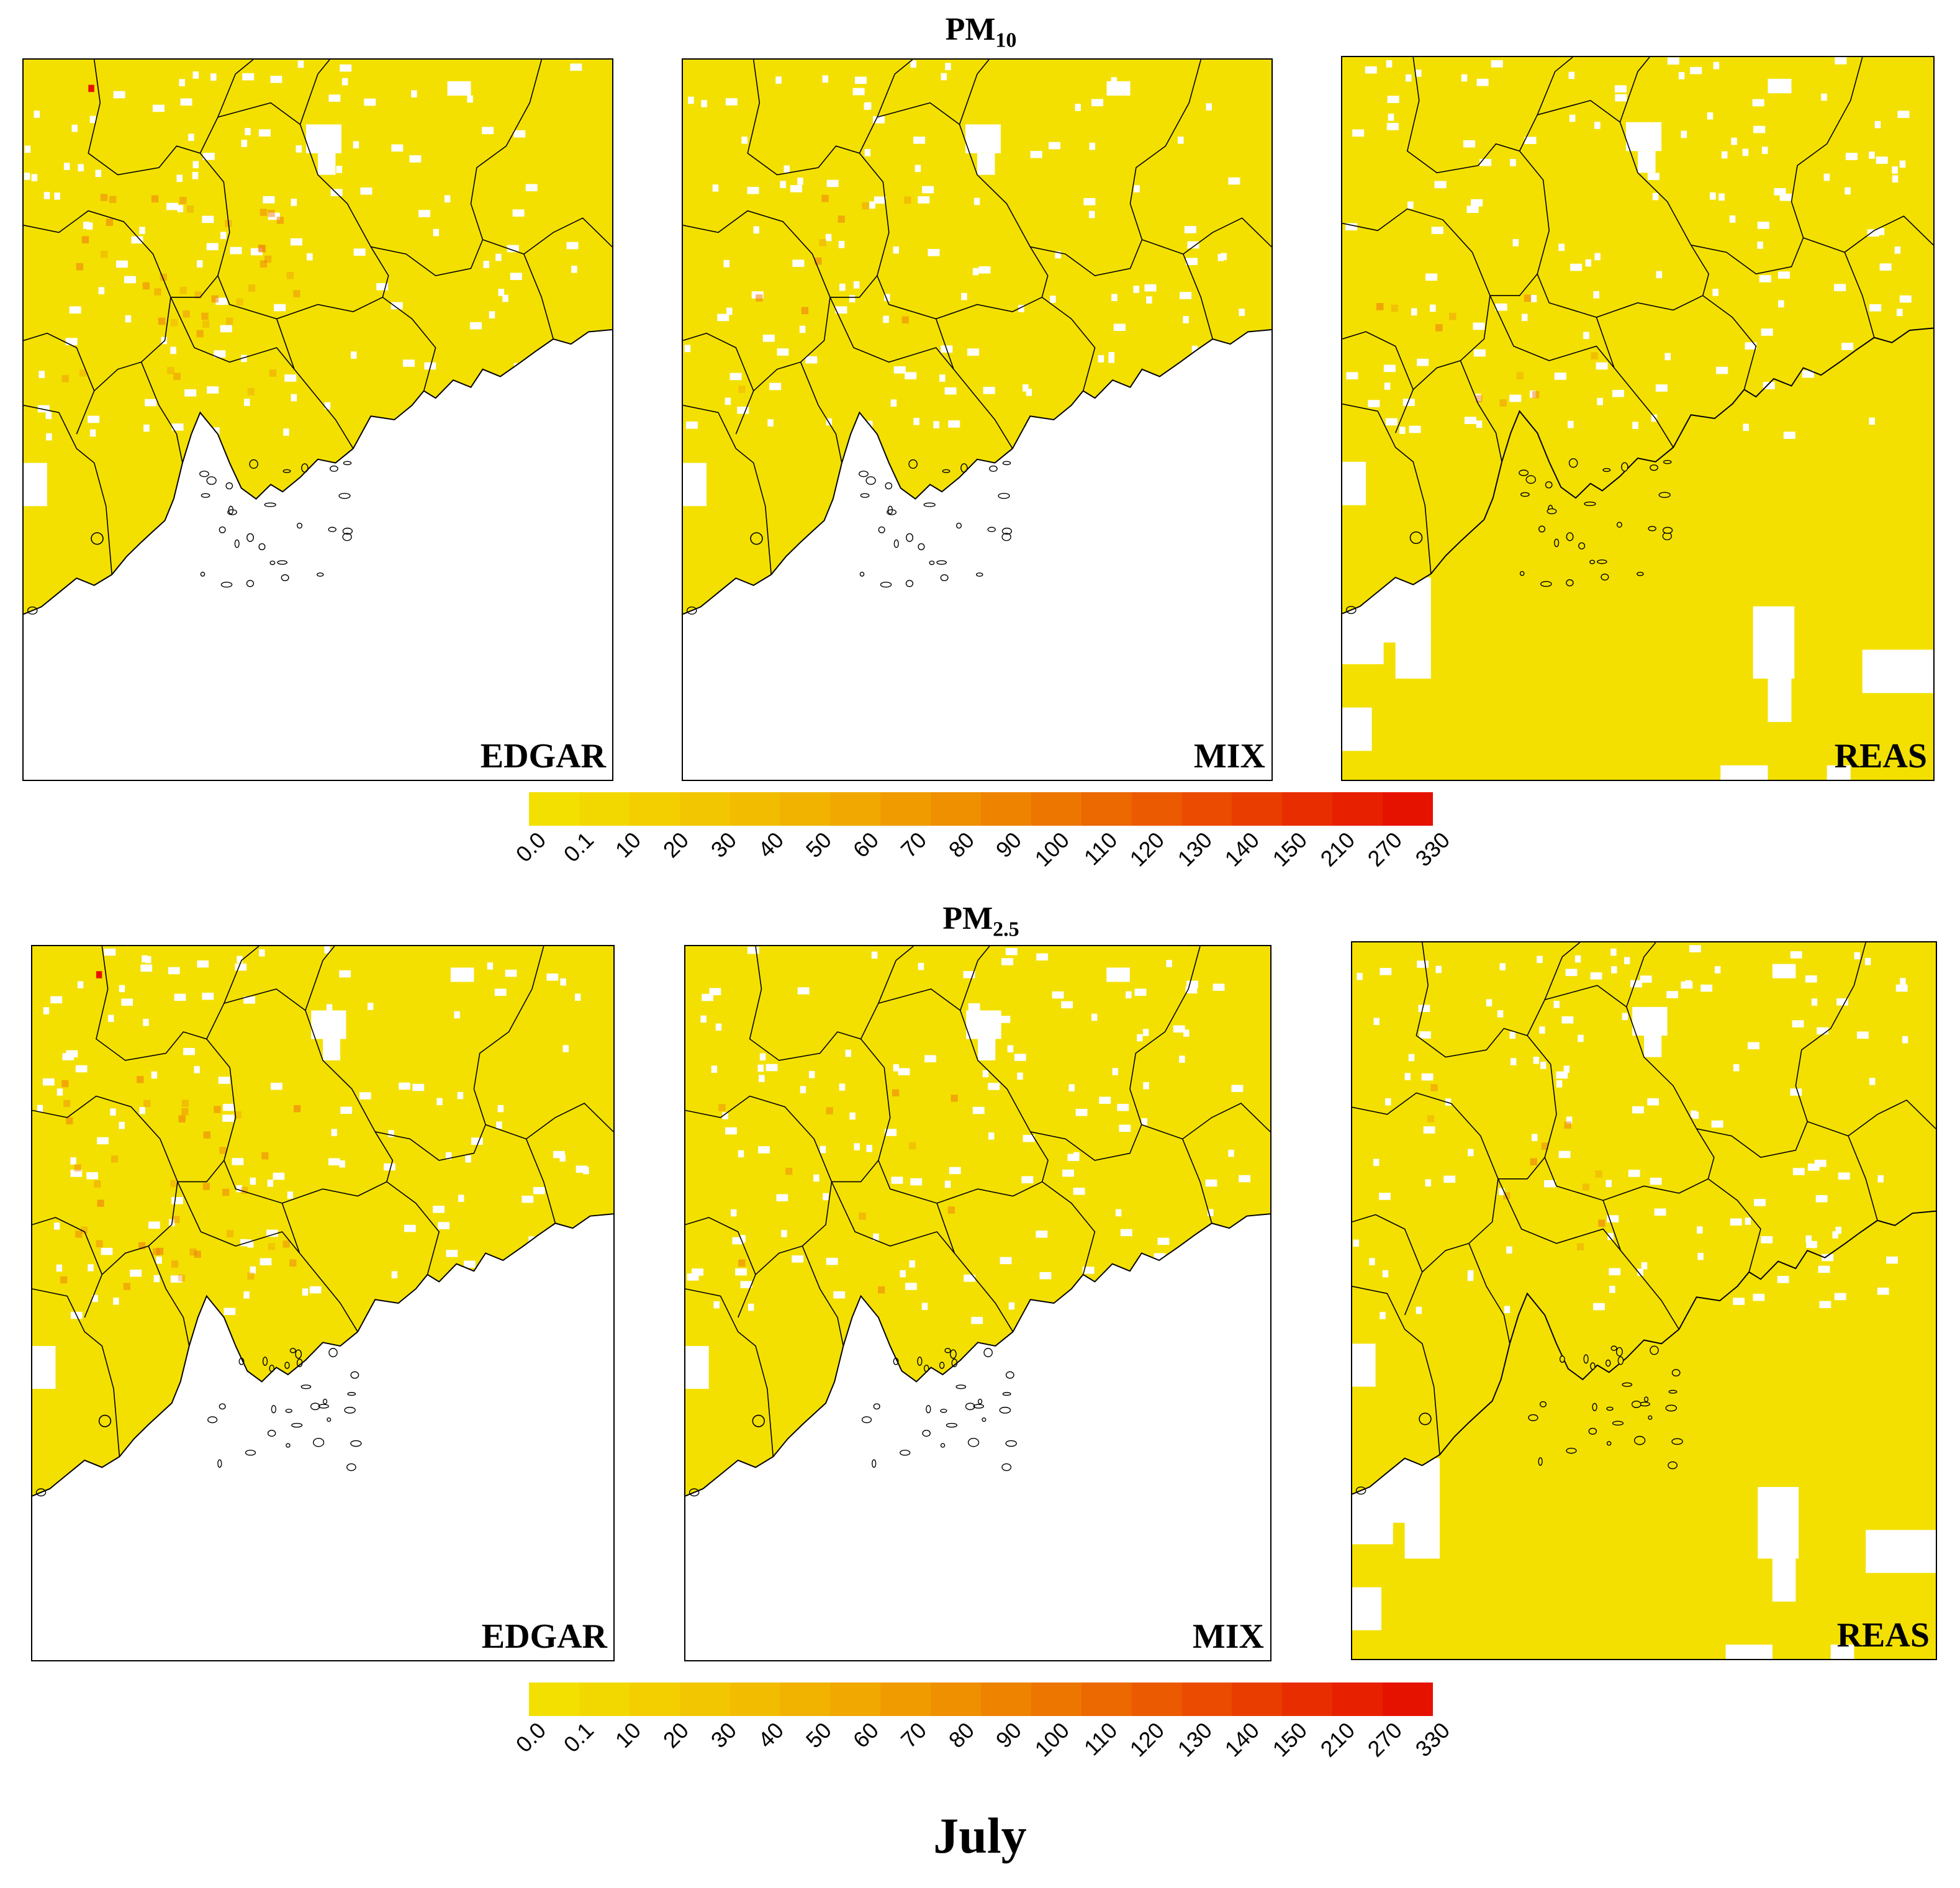  Describe the element at coordinates (980, 1835) in the screenshot. I see `month-label: July` at that location.